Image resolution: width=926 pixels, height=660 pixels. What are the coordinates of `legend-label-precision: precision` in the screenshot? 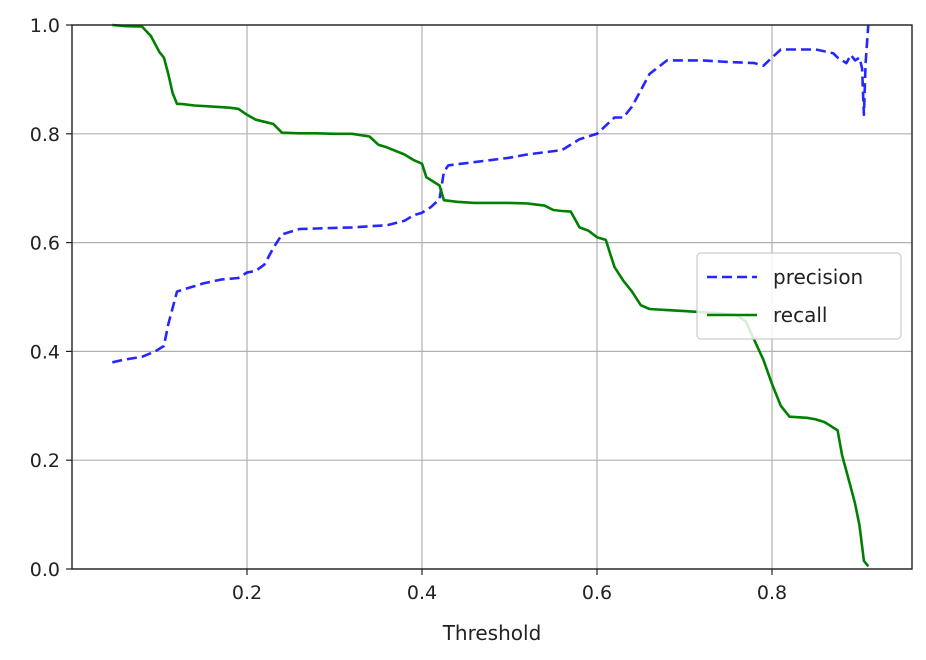 It's located at (818, 277).